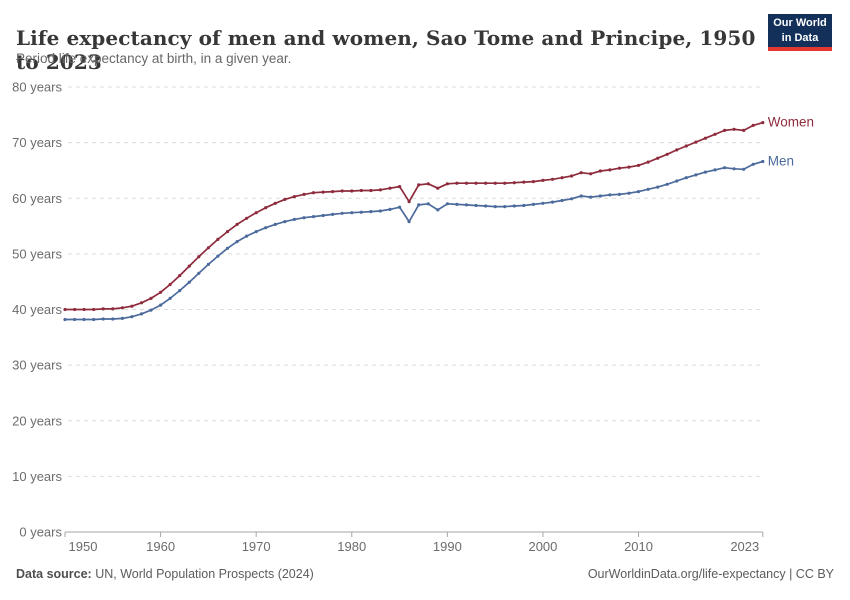  What do you see at coordinates (189, 282) in the screenshot?
I see `series-point-men-1963` at bounding box center [189, 282].